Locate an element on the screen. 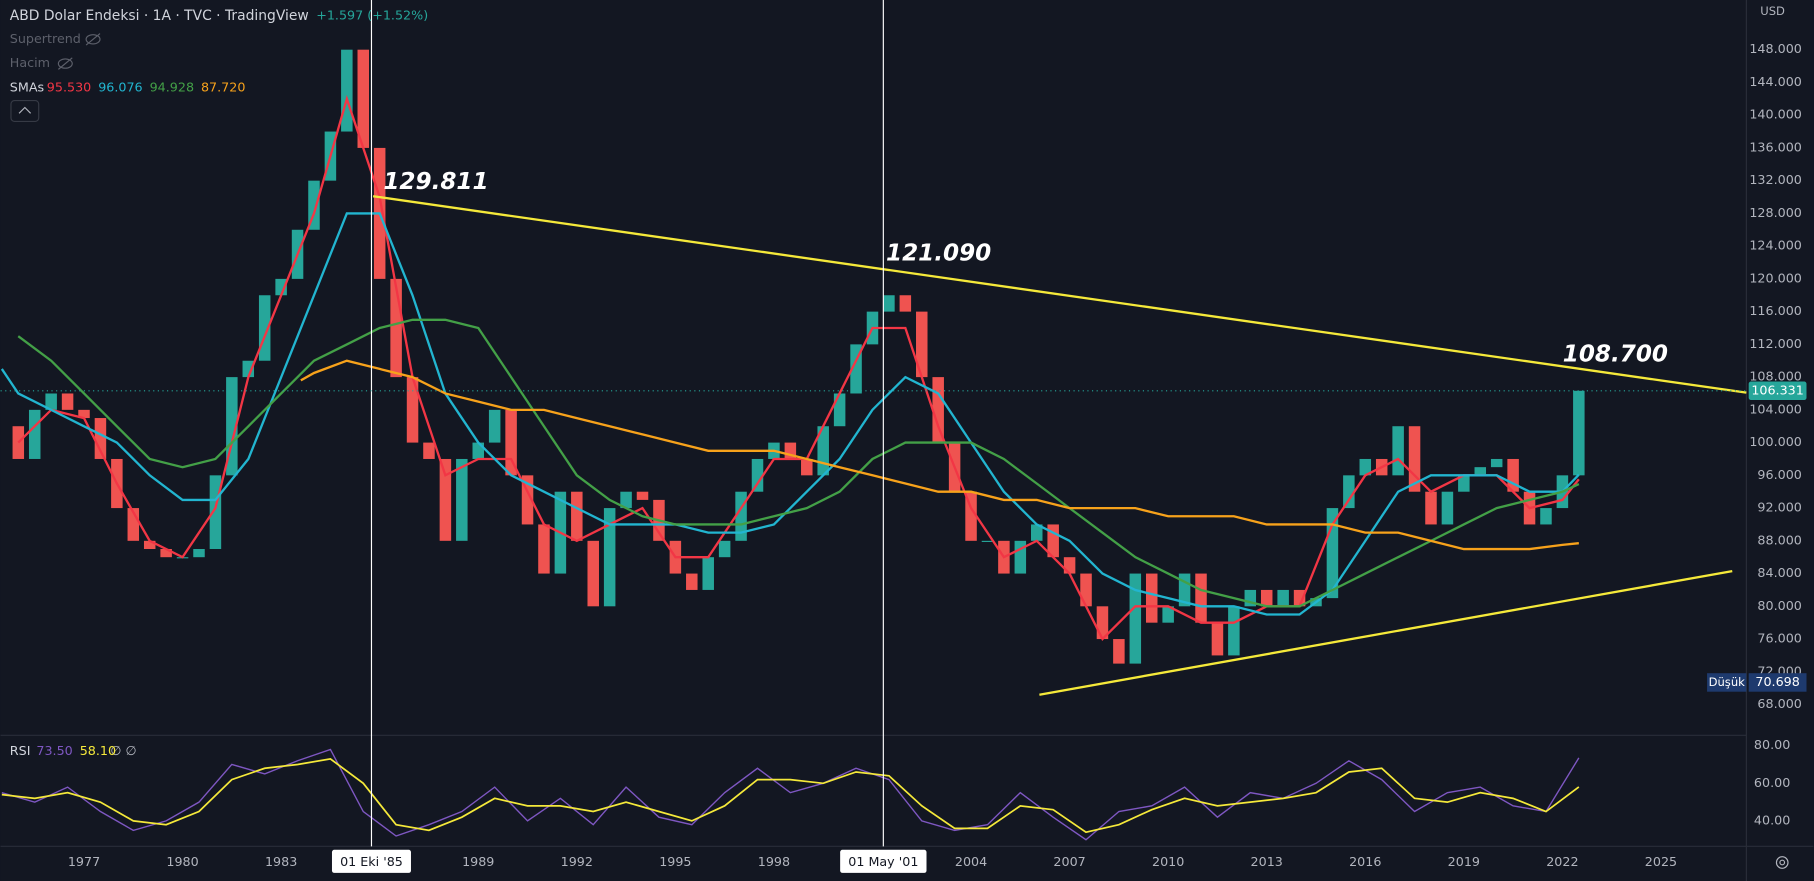  last-price-label: 106.331 is located at coordinates (1777, 389).